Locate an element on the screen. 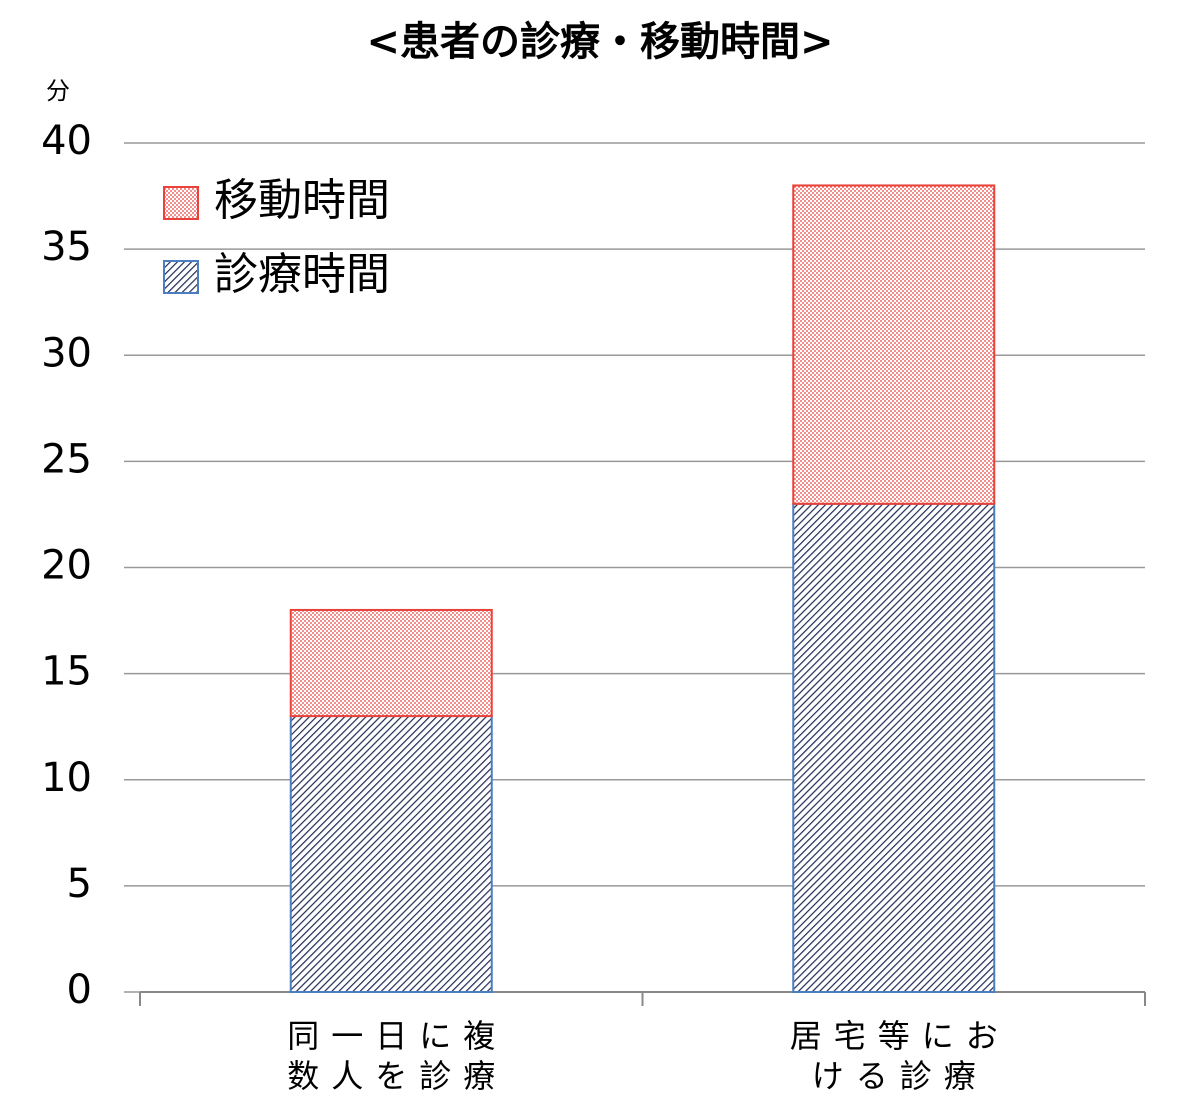 This screenshot has height=1120, width=1200. x-tick-label: 同一日に複 数人を診療 is located at coordinates (397, 1056).